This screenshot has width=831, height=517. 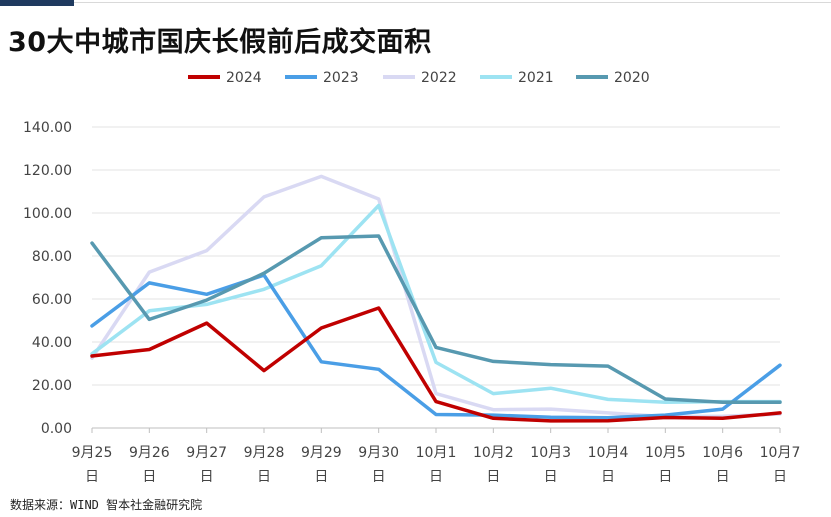 What do you see at coordinates (37, 3) in the screenshot?
I see `header-accent-bar` at bounding box center [37, 3].